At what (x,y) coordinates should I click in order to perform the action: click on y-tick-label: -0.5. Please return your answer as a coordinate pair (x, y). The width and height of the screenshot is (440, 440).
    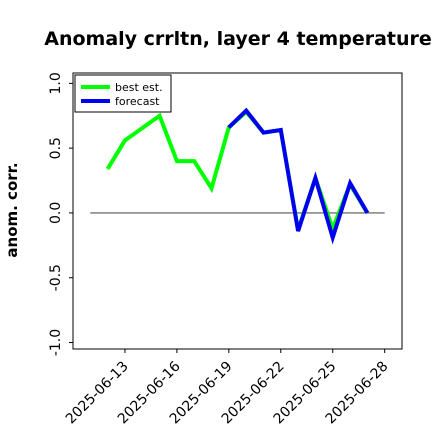
    Looking at the image, I should click on (56, 277).